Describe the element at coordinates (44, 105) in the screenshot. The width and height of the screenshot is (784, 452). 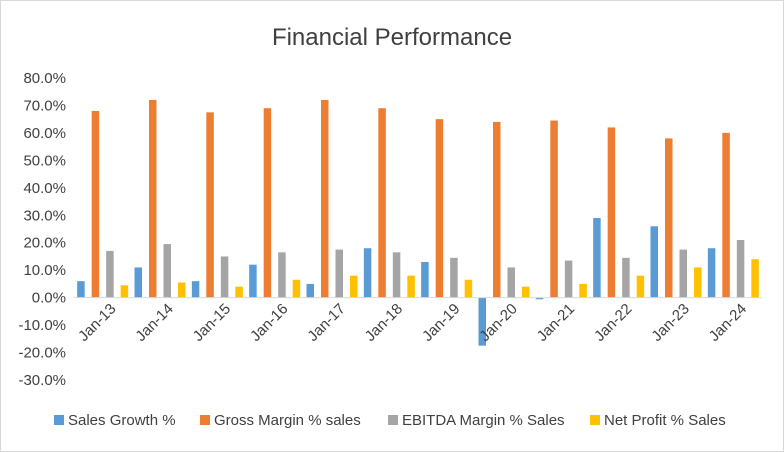
I see `y-tick-label: 70.0%` at that location.